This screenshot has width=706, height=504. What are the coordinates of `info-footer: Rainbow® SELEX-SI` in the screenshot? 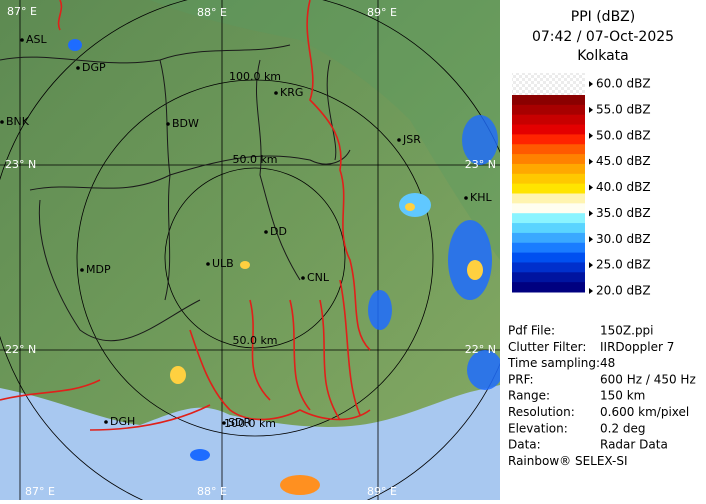 It's located at (568, 461).